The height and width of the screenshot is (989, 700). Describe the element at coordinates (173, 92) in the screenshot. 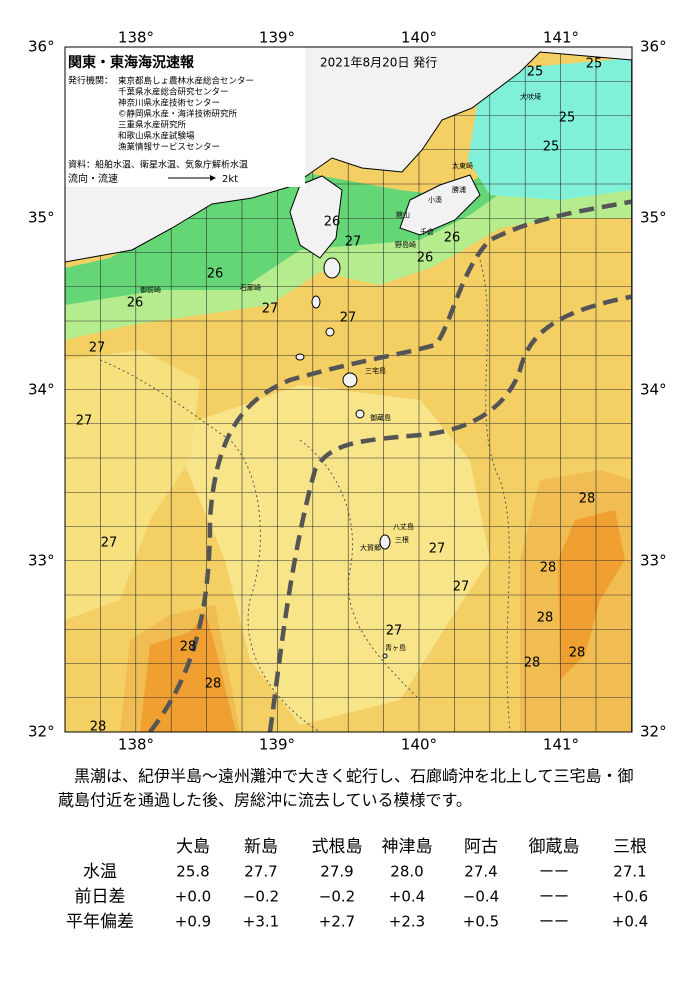

I see `agency: 千葉県水産総合研究センター` at that location.